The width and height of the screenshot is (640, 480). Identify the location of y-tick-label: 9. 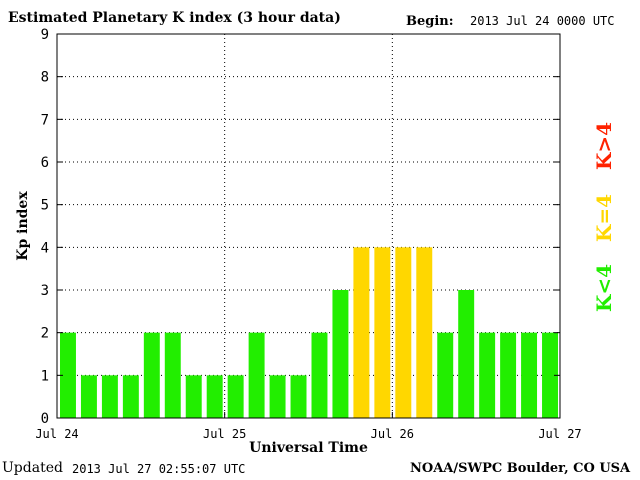
(45, 35).